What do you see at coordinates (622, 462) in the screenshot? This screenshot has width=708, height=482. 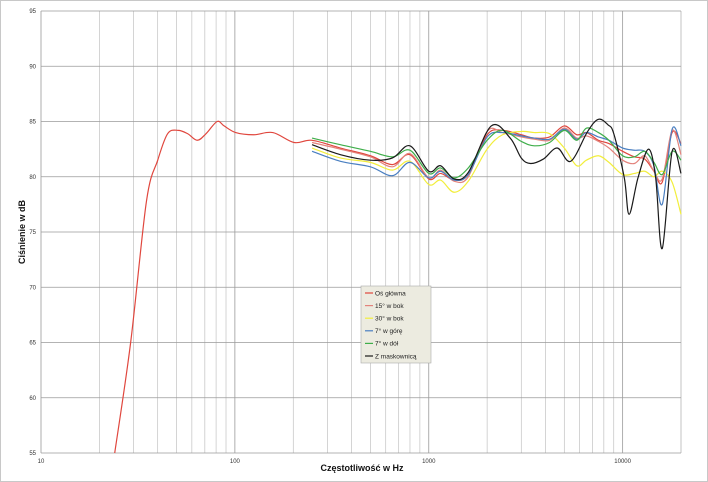 I see `x-tick-label: 10000` at bounding box center [622, 462].